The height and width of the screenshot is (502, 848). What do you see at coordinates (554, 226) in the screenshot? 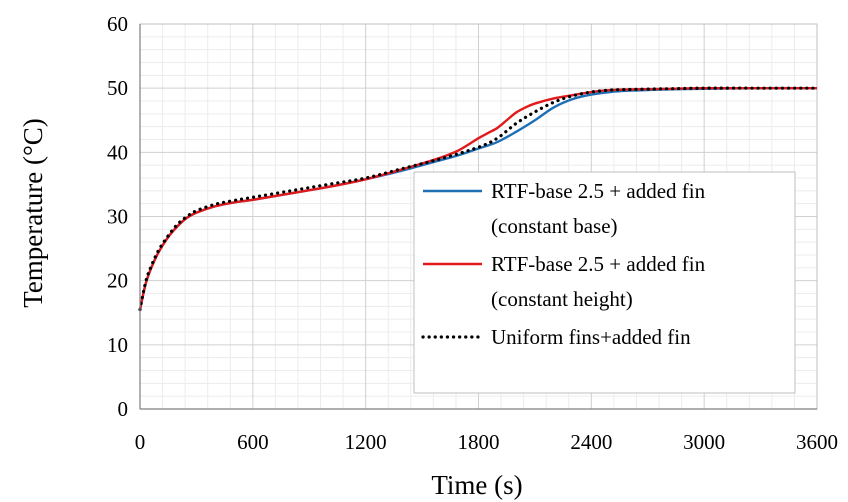
I see `legend-label-1: (constant base)` at bounding box center [554, 226].